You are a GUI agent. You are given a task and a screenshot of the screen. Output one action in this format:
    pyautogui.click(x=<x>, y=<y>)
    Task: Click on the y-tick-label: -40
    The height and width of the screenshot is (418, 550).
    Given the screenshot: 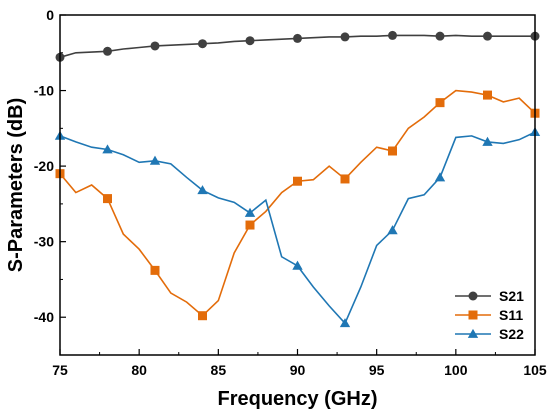 What is the action you would take?
    pyautogui.click(x=44, y=317)
    